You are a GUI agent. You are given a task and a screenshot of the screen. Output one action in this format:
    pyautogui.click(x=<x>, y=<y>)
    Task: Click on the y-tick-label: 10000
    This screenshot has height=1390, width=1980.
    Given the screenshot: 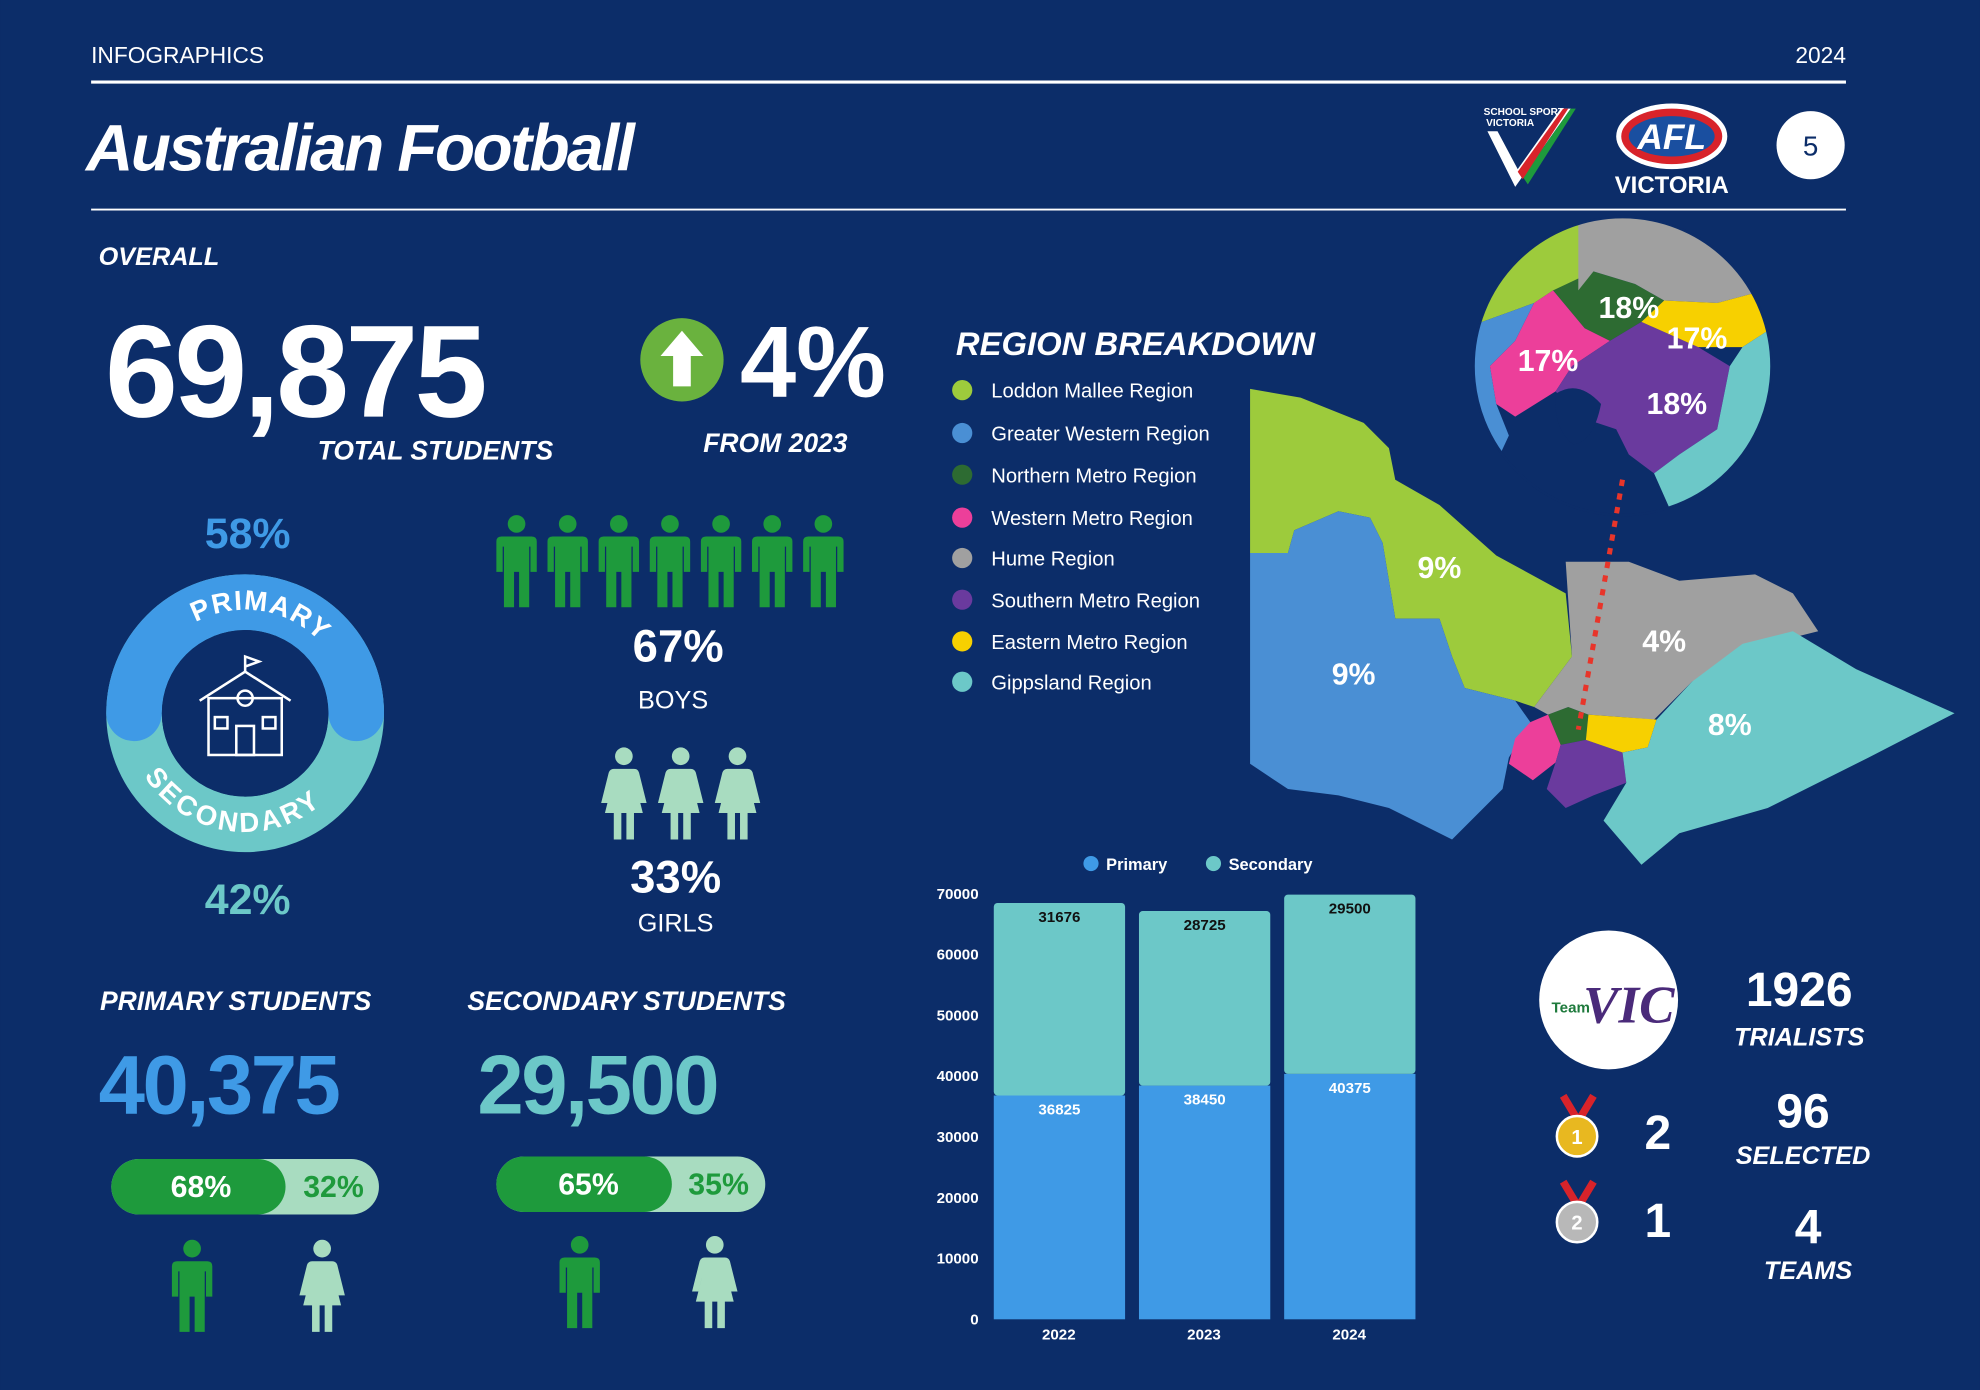 What is the action you would take?
    pyautogui.click(x=958, y=1259)
    